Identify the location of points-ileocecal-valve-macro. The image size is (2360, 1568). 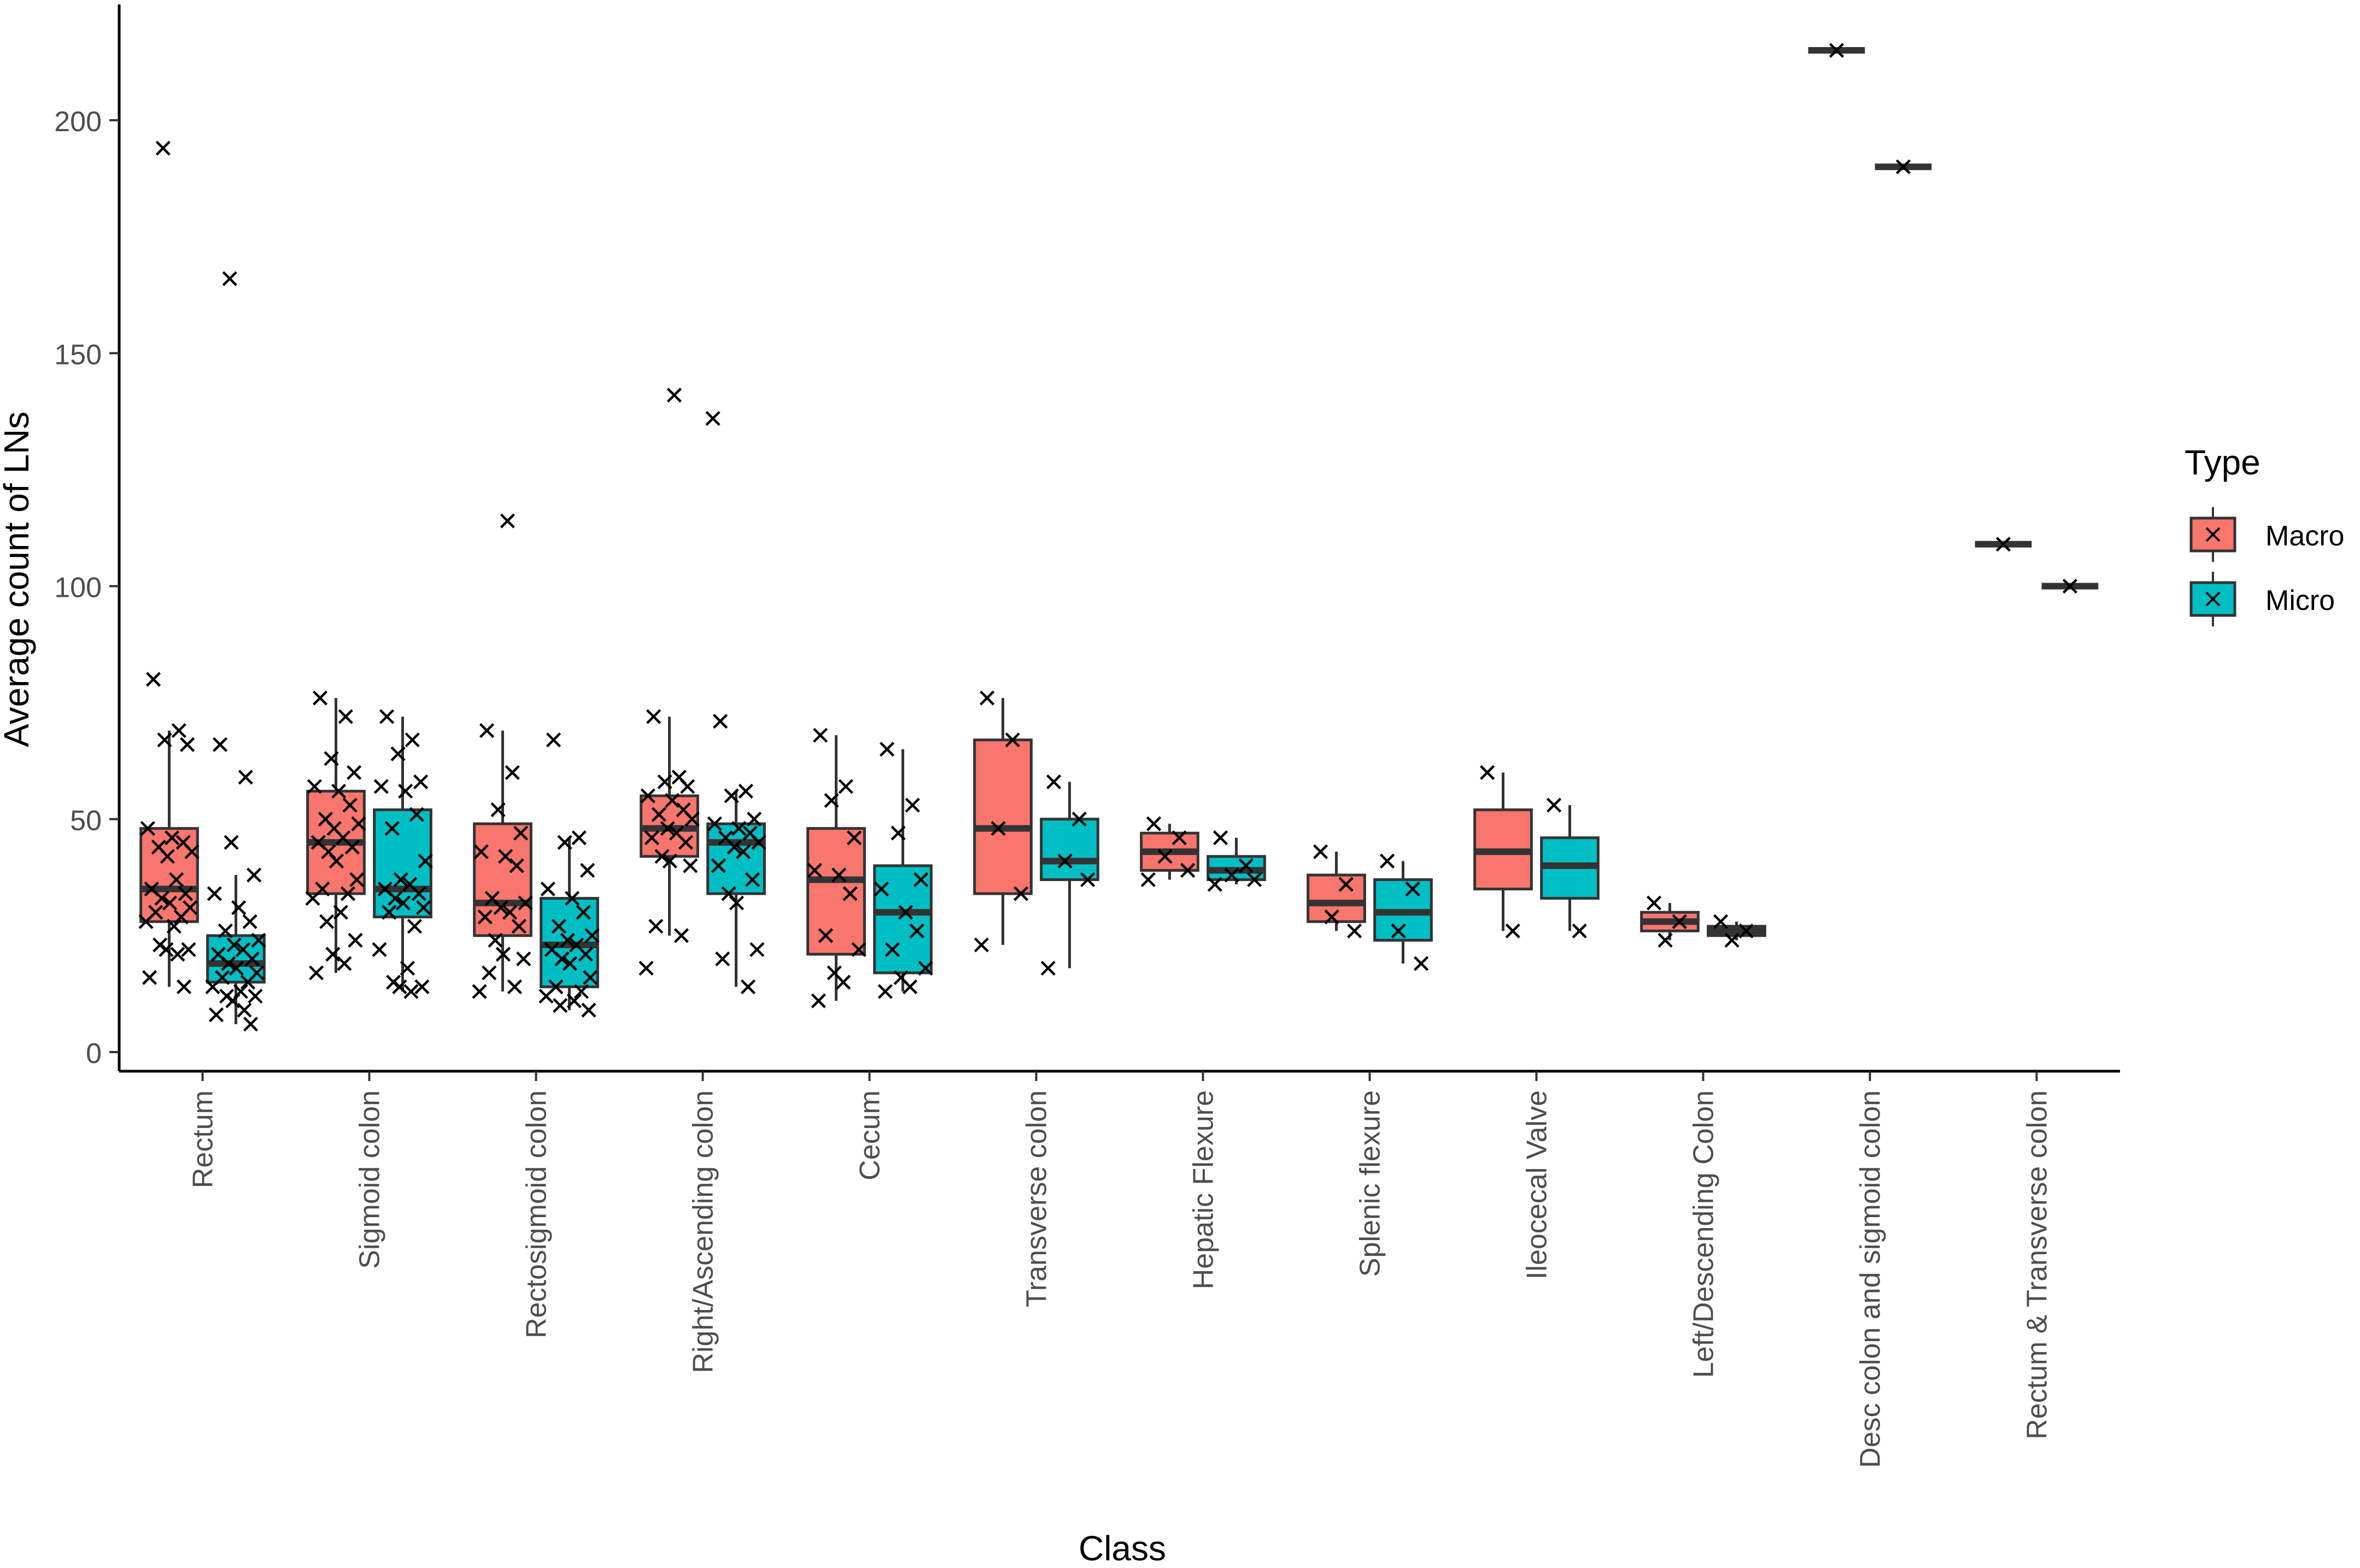
(1499, 851).